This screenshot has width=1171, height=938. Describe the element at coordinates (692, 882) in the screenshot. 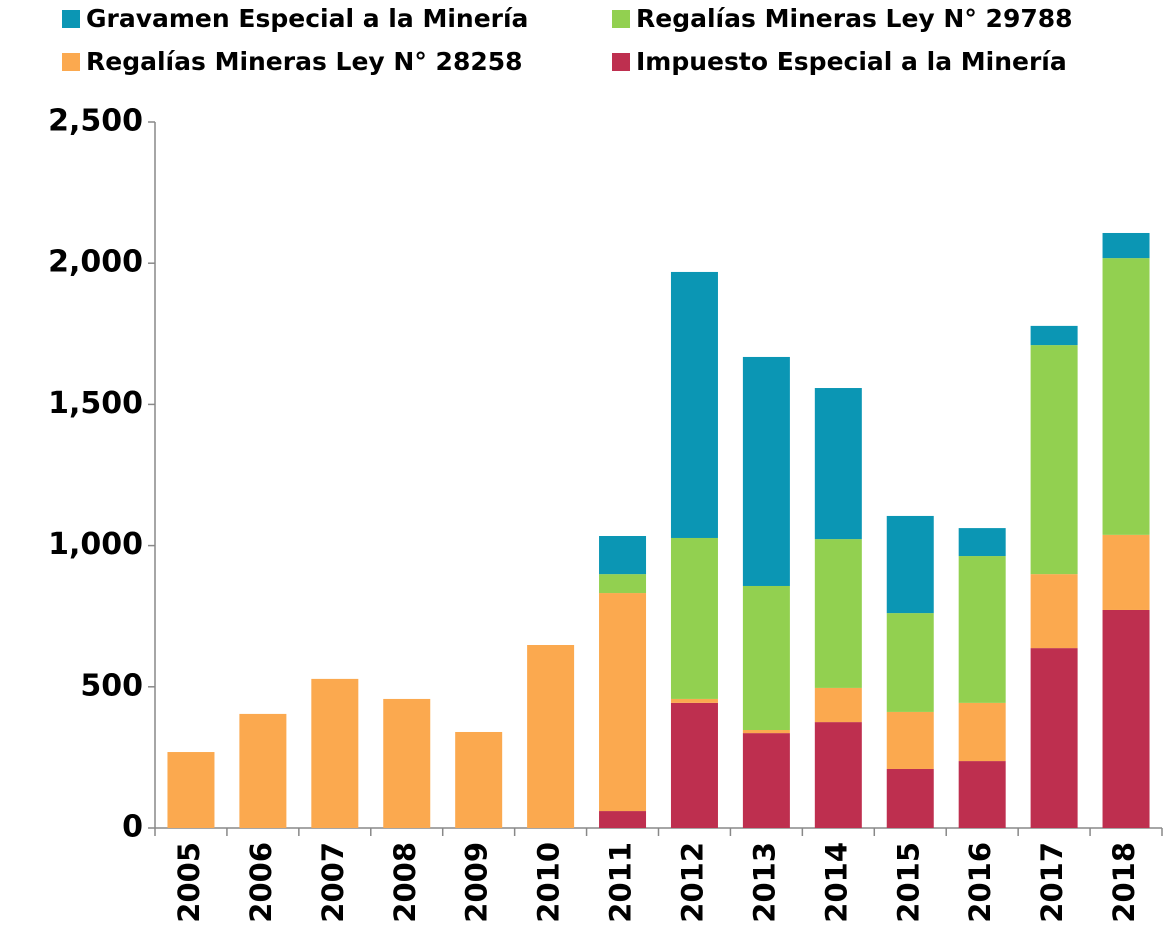

I see `x-tick-label: 2012` at that location.